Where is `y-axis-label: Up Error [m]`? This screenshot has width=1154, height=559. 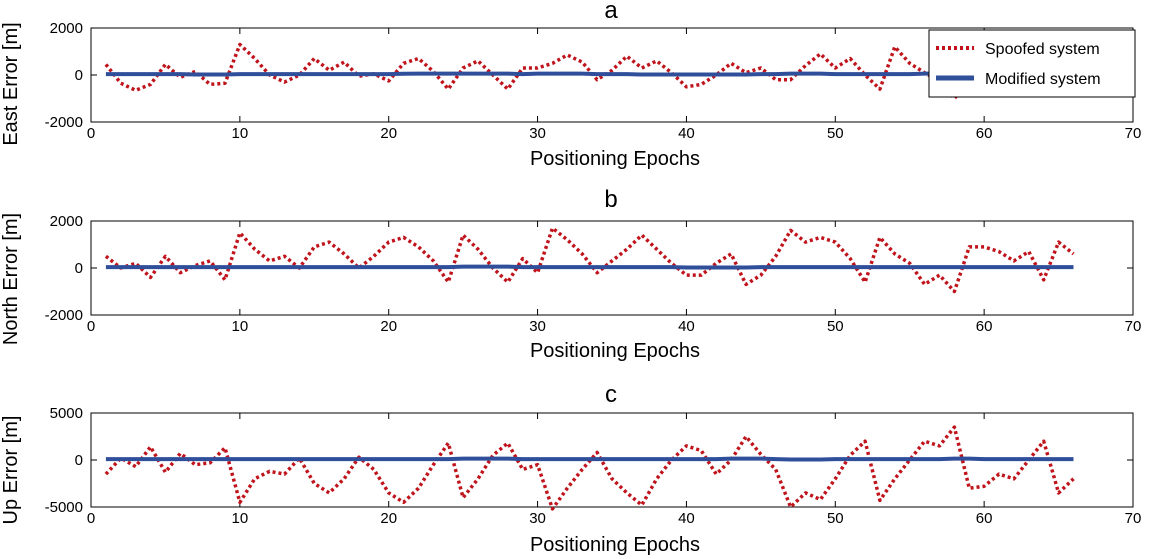
y-axis-label: Up Error [m] is located at coordinates (11, 470).